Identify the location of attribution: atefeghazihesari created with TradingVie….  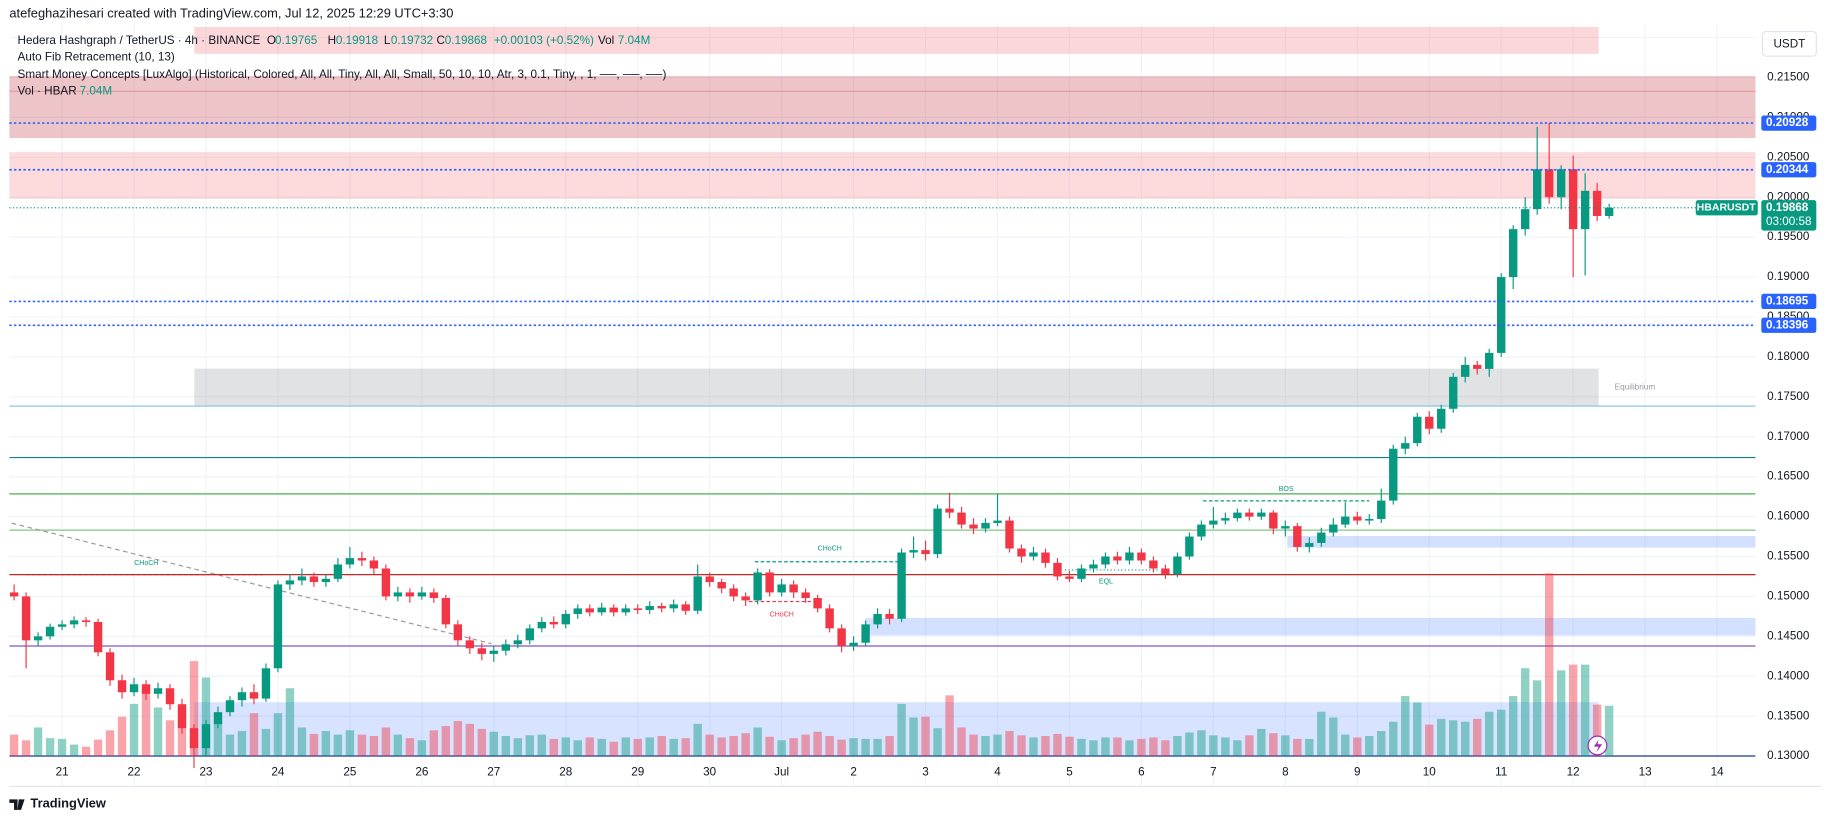
(231, 12).